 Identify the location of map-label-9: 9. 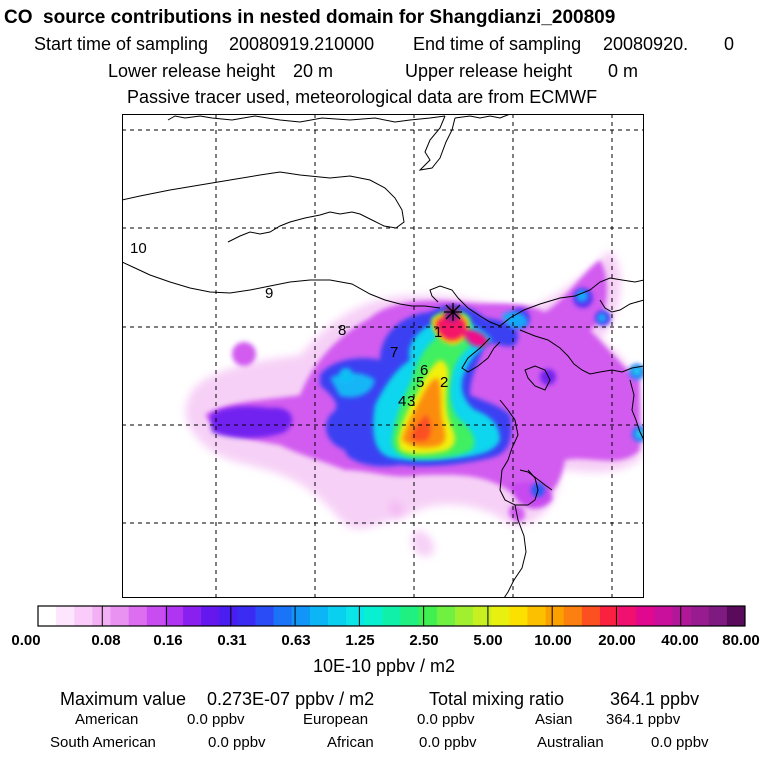
(269, 293).